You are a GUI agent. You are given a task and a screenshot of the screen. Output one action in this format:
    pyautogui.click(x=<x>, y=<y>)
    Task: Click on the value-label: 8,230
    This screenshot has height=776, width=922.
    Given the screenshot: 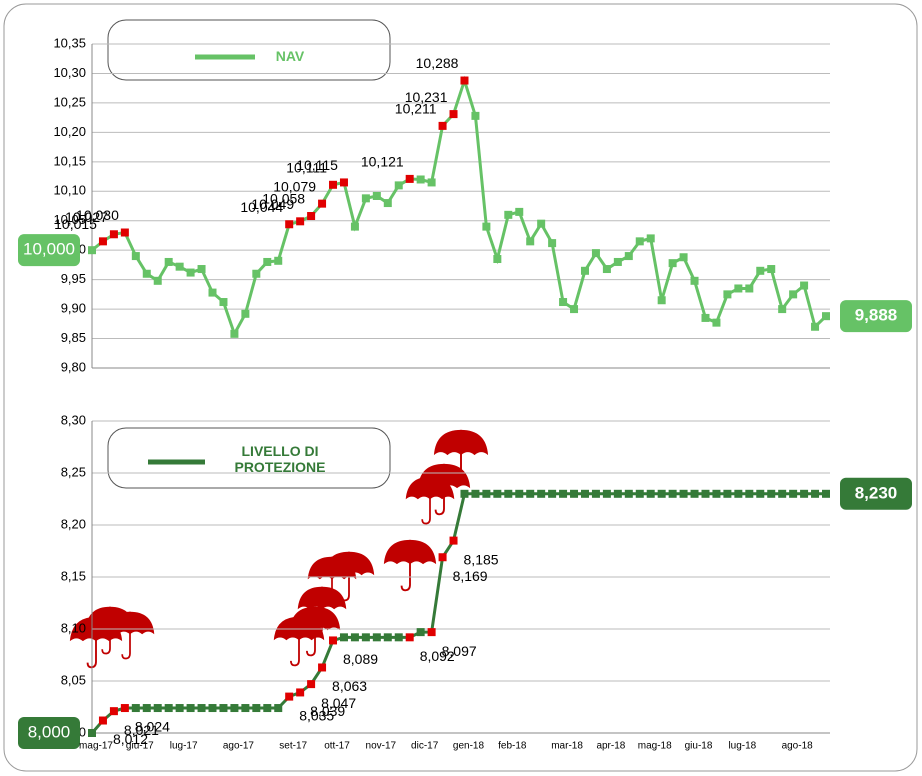 What is the action you would take?
    pyautogui.click(x=876, y=492)
    